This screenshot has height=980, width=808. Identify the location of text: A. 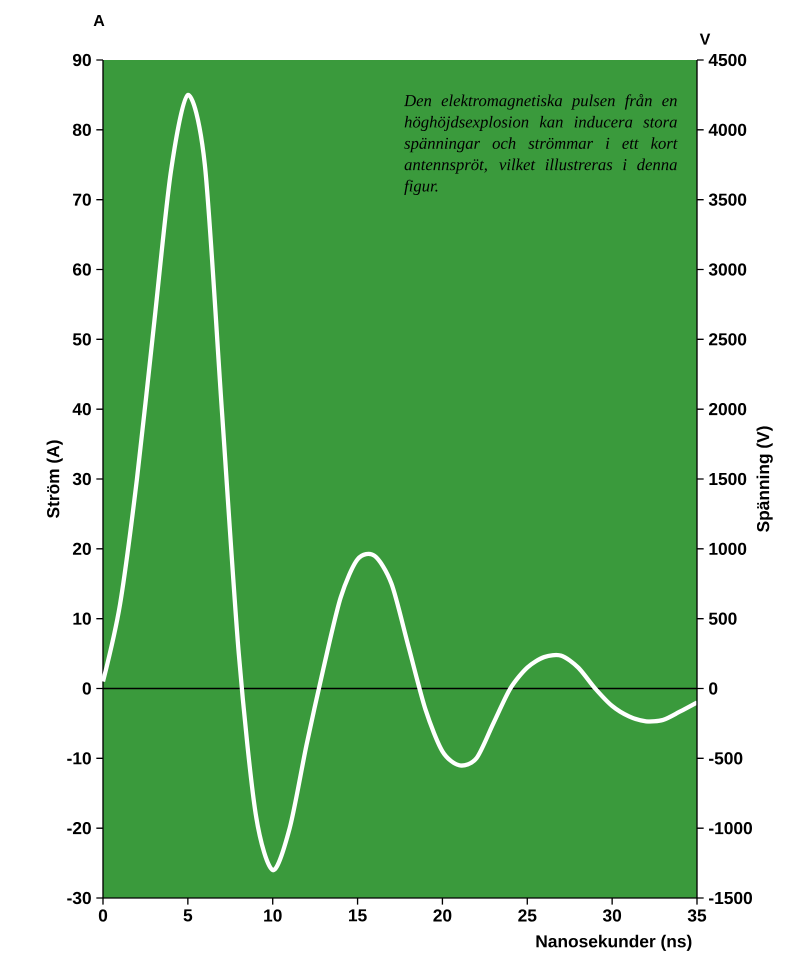
(99, 20).